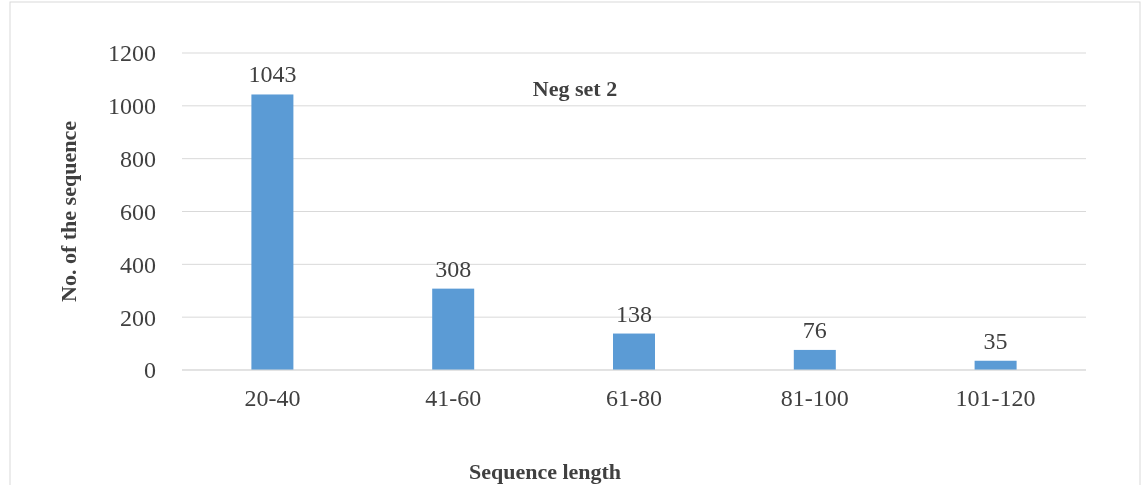 The height and width of the screenshot is (485, 1148). I want to click on data-label: 1043, so click(272, 74).